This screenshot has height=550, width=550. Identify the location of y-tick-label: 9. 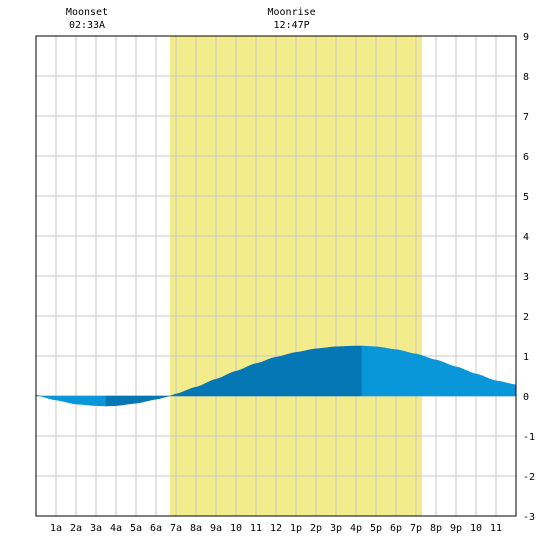
(526, 37).